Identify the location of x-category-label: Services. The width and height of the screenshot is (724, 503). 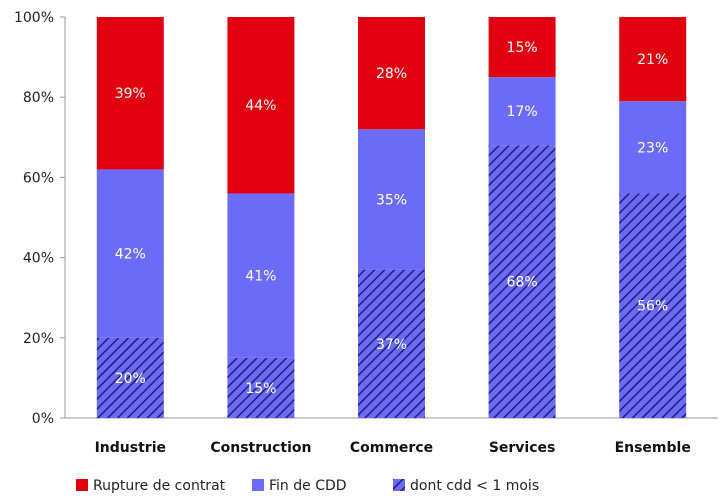
(522, 448).